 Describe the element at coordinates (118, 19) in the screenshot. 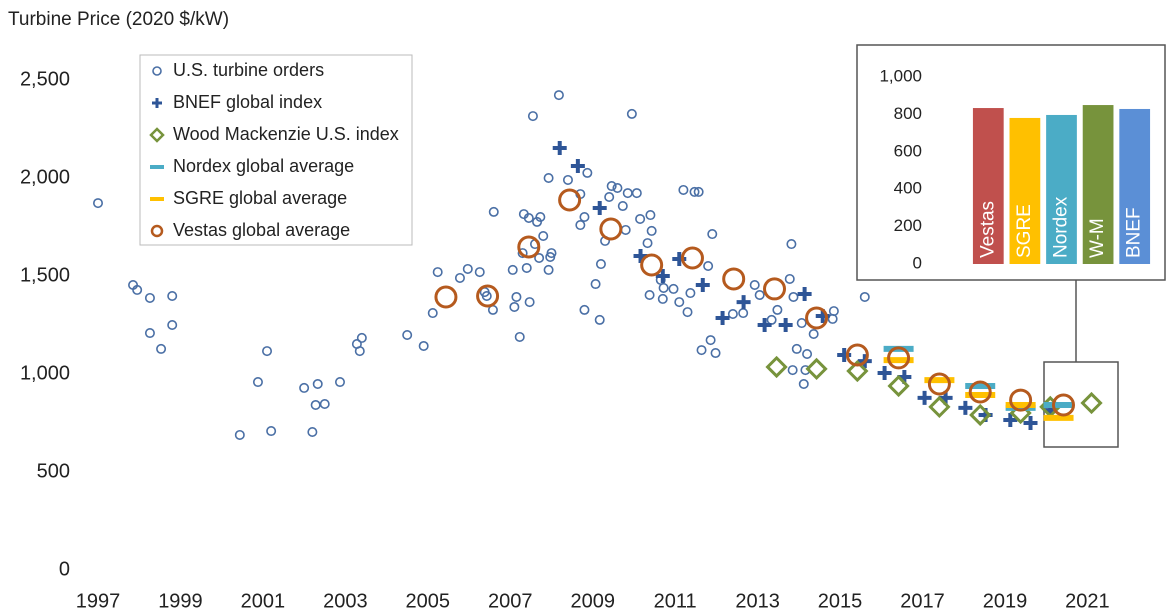

I see `y-axis-label: Turbine Price (2020 $/kW)` at that location.